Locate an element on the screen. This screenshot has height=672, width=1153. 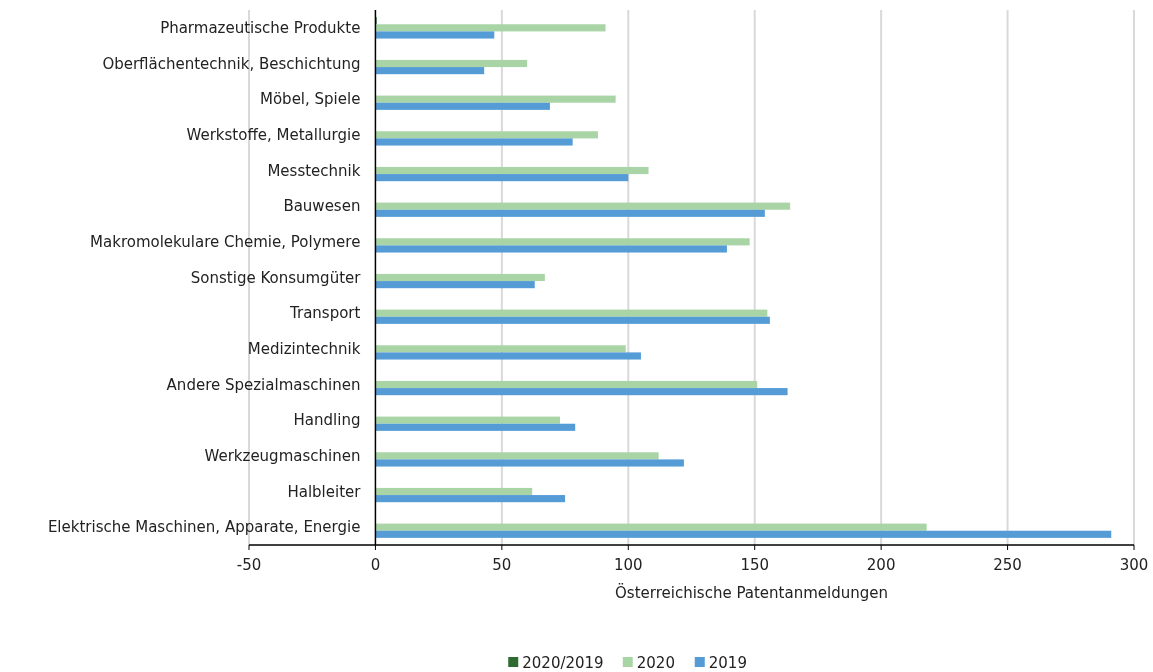
x-tick-label: 0 is located at coordinates (375, 565).